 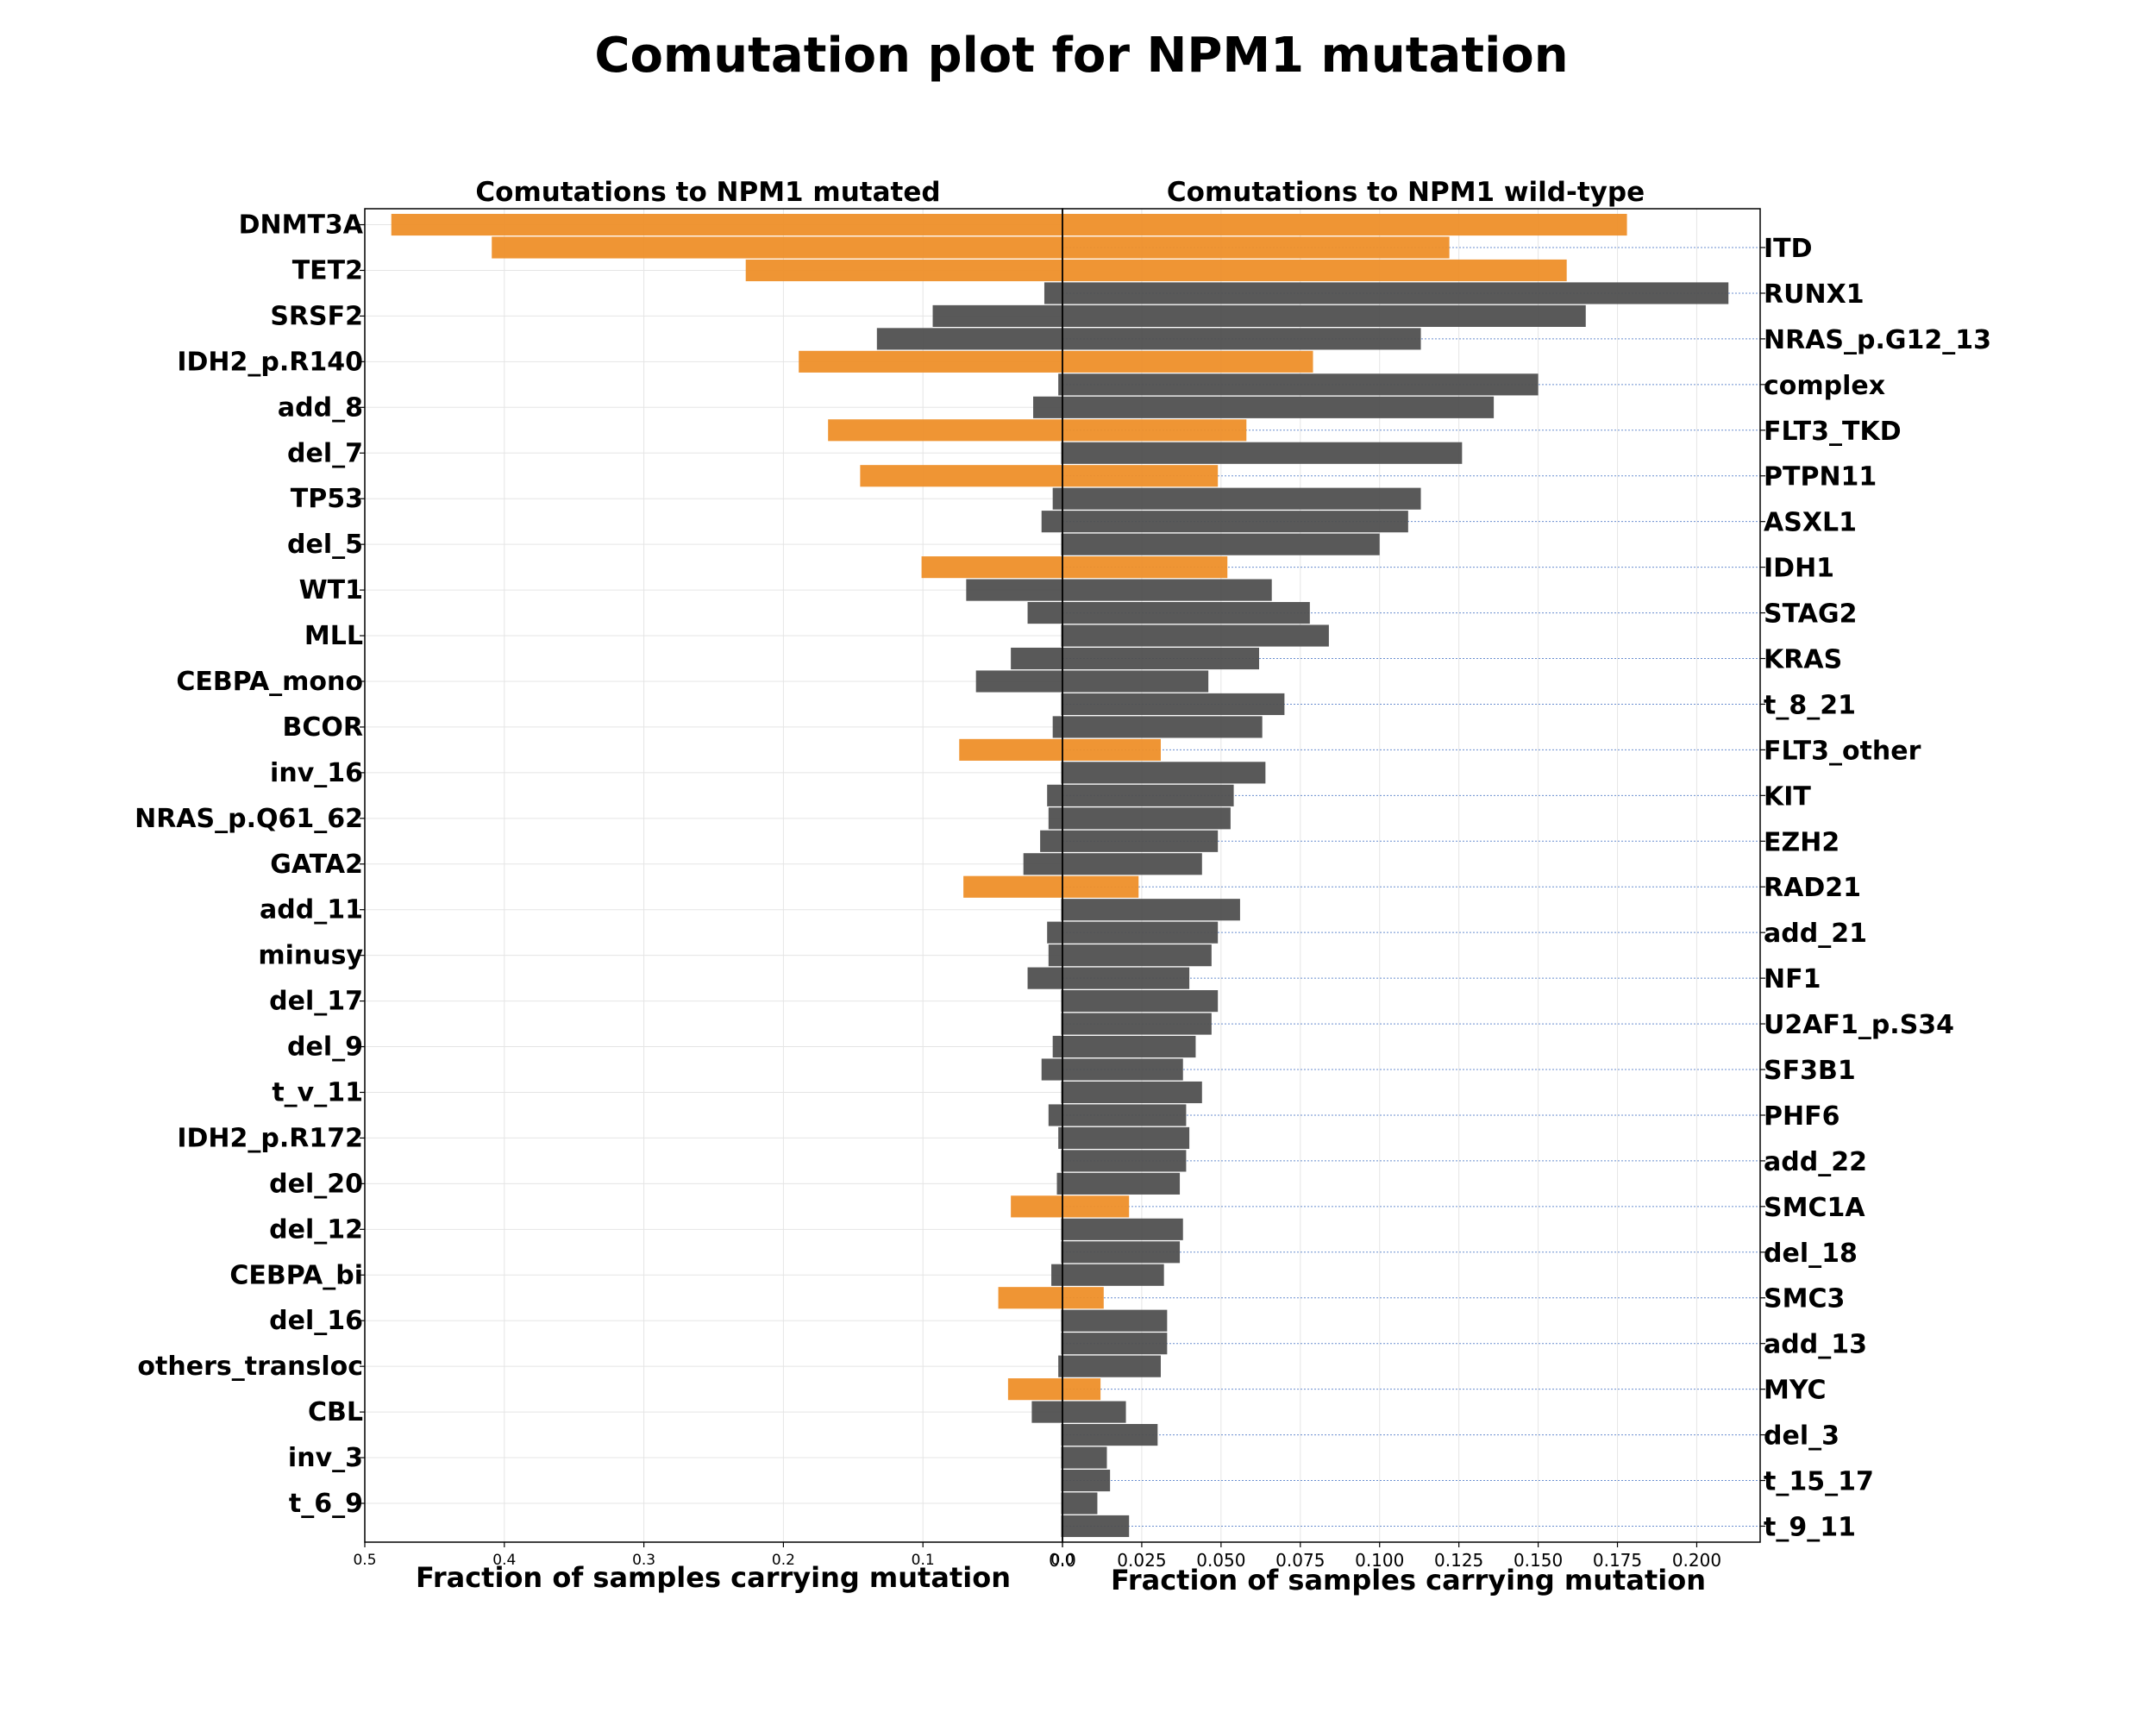 I want to click on right-gene-label-2: NRAS_p.G12_13, so click(x=1877, y=340).